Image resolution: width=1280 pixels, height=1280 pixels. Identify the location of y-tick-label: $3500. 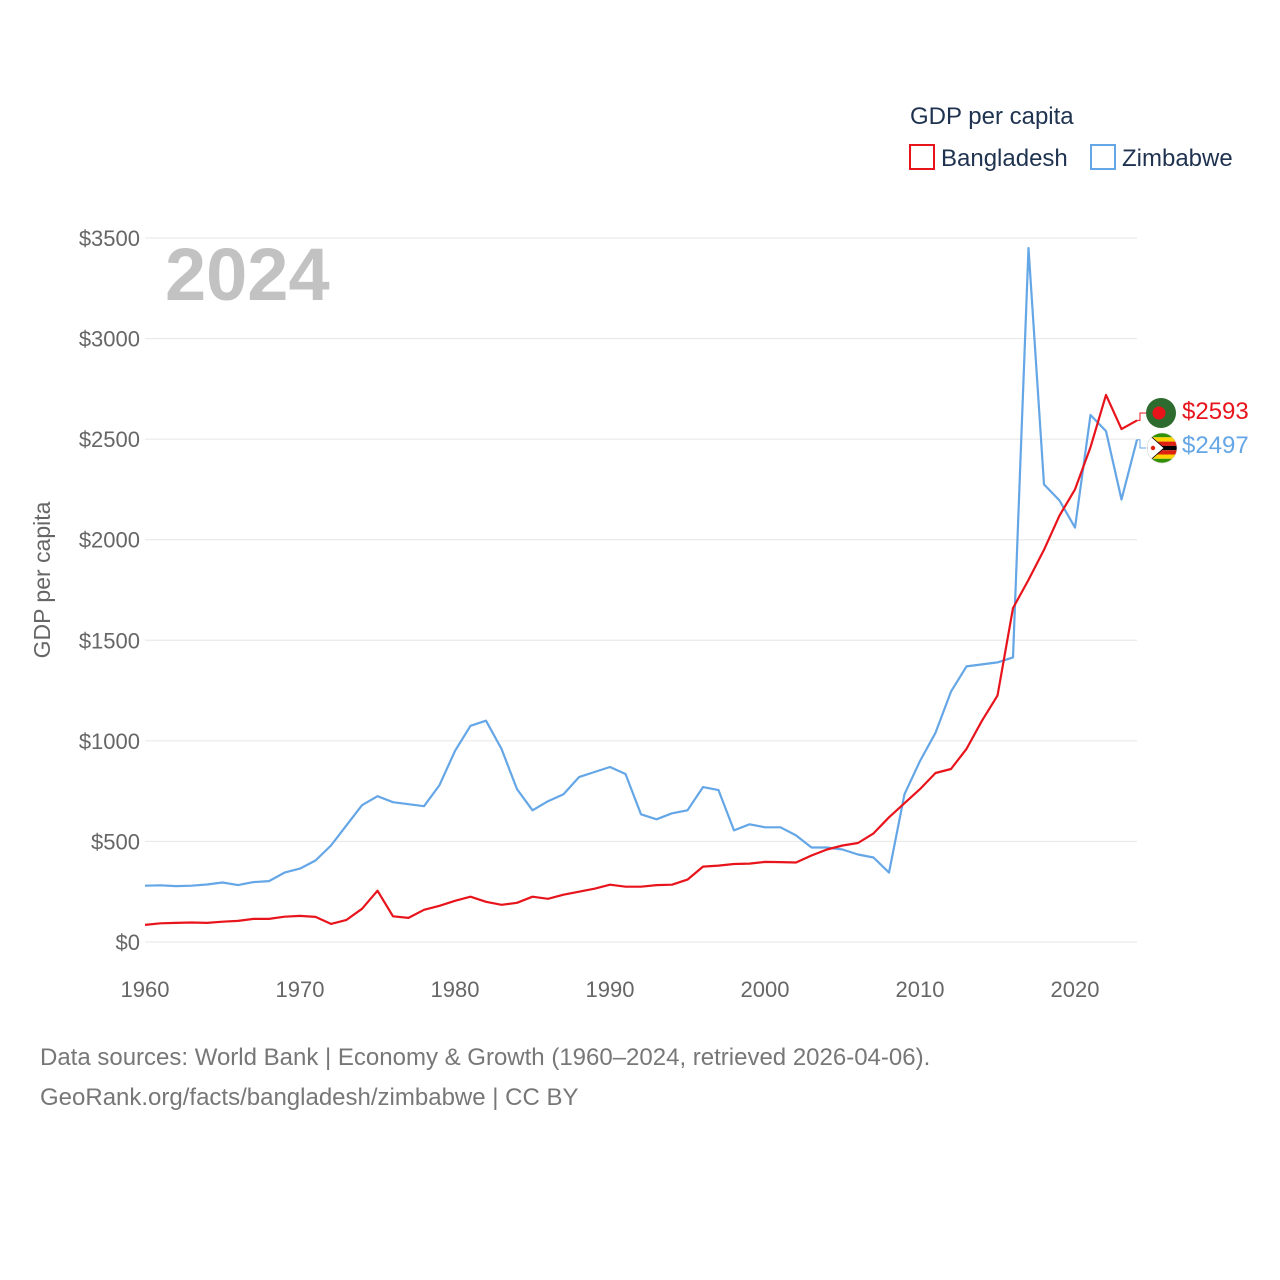
(109, 238).